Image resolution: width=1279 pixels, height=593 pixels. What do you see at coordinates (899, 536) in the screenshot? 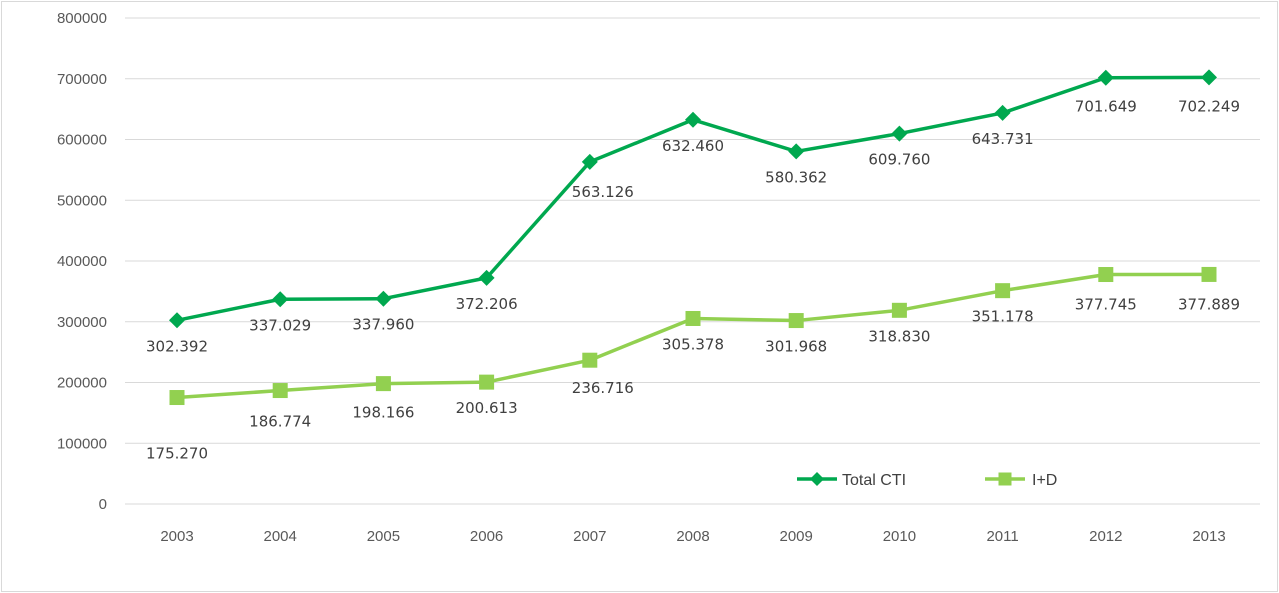
I see `x-tick-label: 2010` at bounding box center [899, 536].